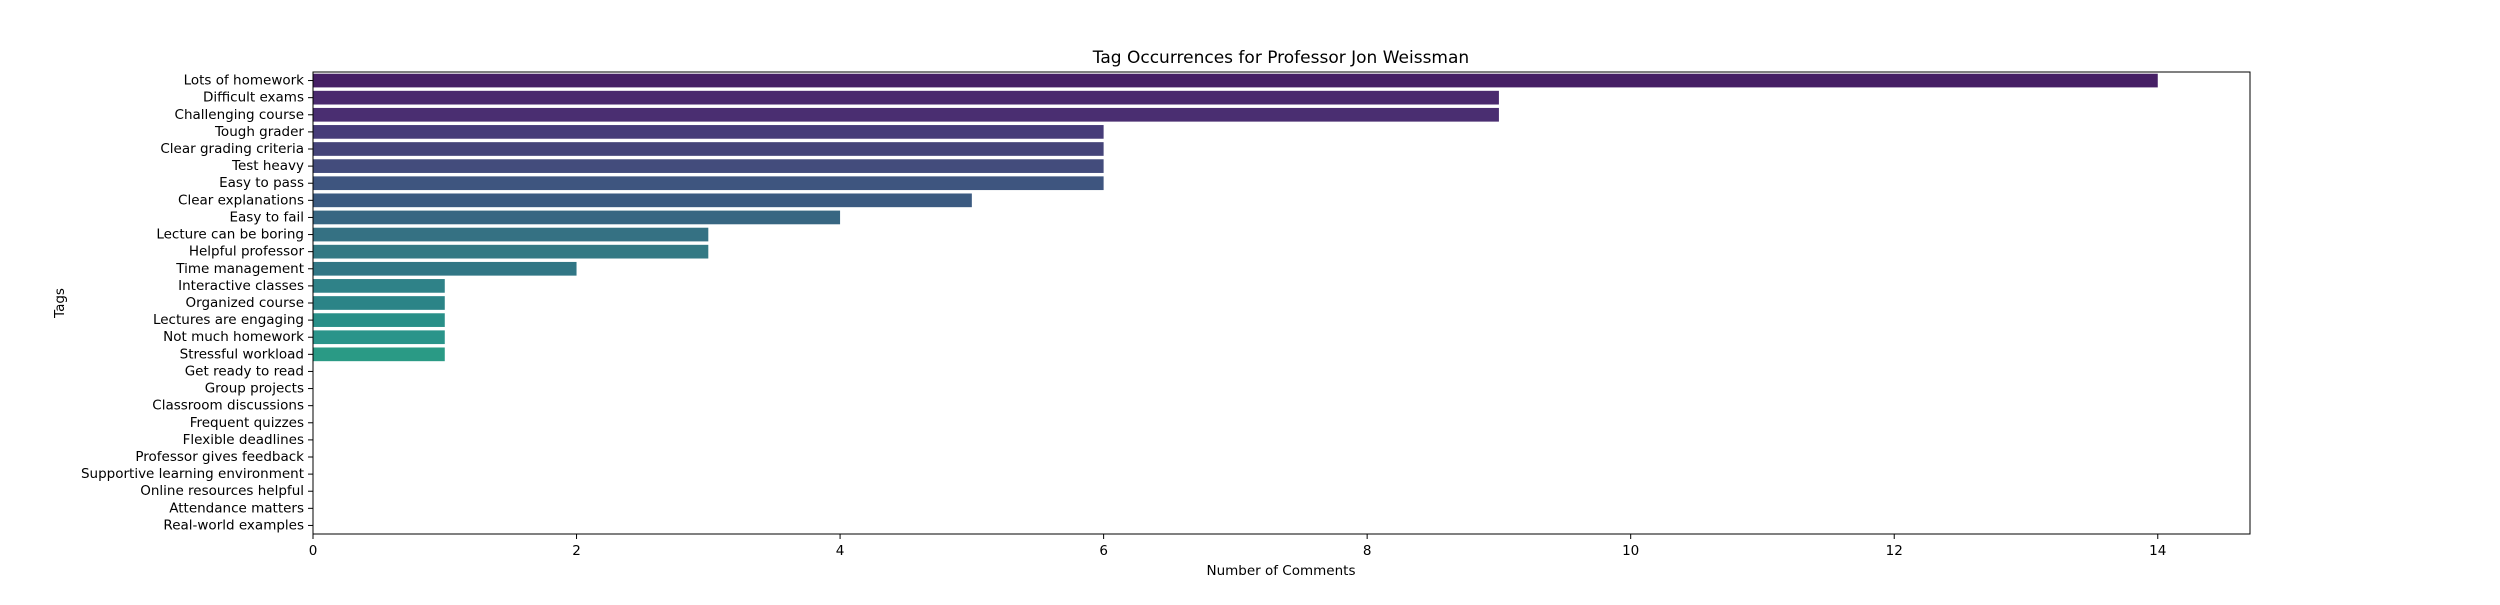 This screenshot has width=2500, height=605. What do you see at coordinates (239, 269) in the screenshot?
I see `y-tick-label: Time management` at bounding box center [239, 269].